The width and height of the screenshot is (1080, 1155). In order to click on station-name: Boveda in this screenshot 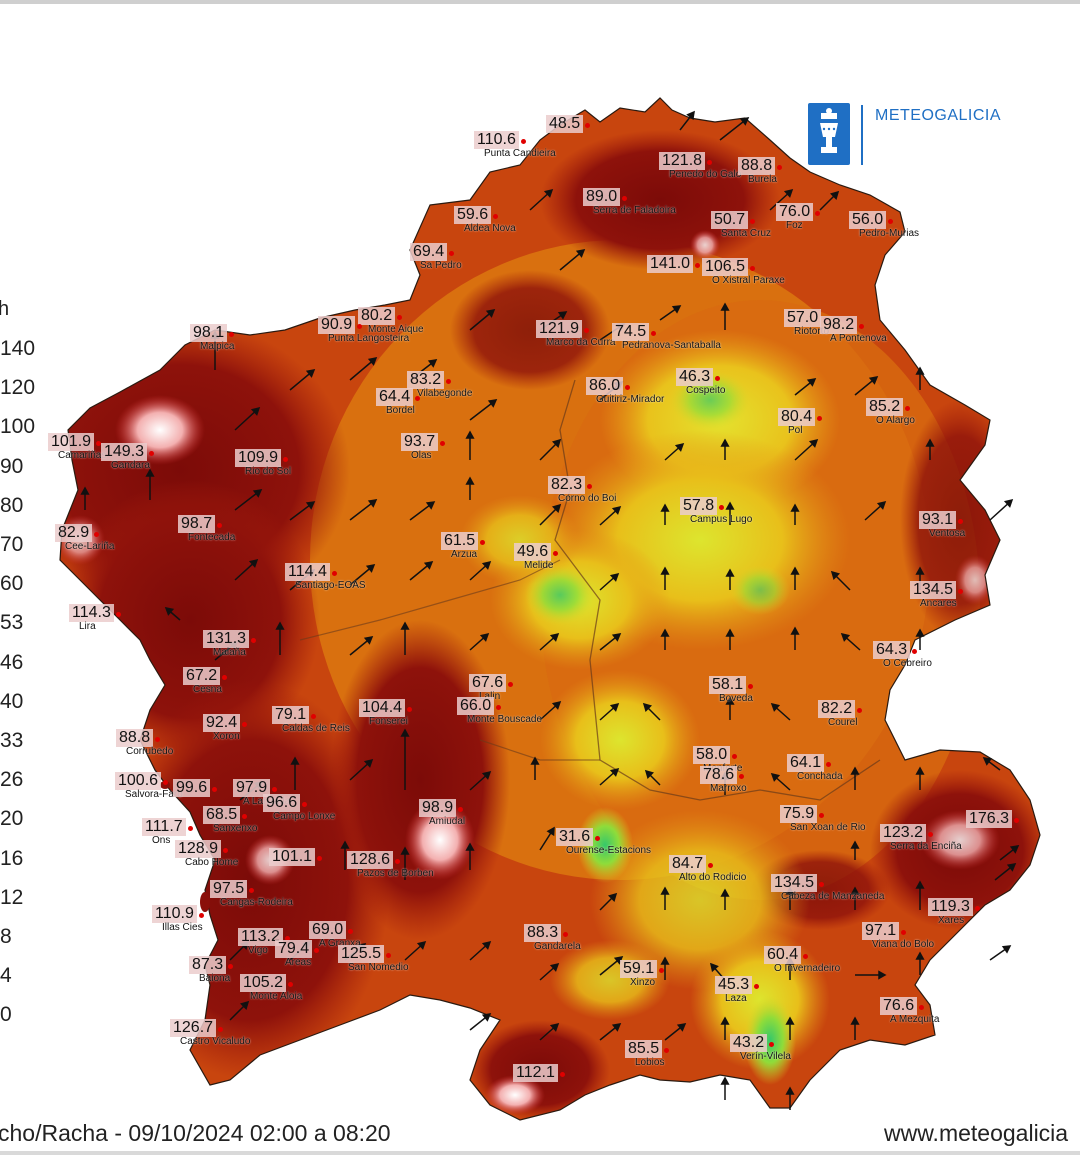, I will do `click(736, 698)`.